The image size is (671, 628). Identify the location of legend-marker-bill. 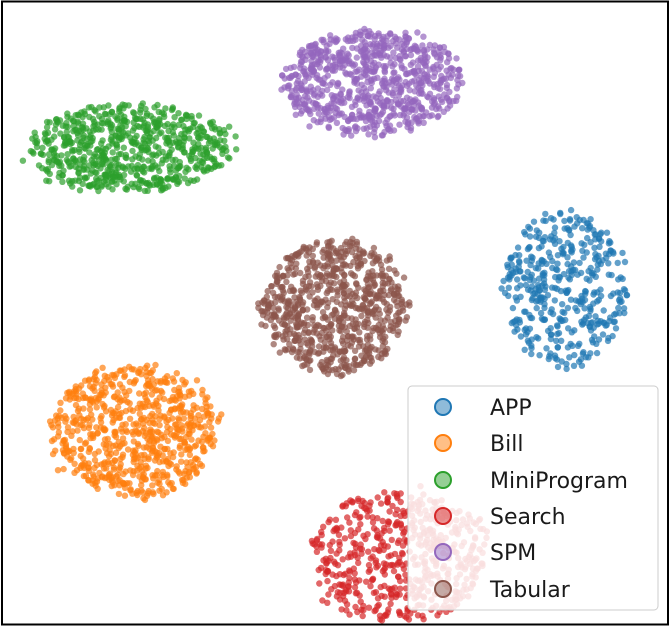
(443, 443).